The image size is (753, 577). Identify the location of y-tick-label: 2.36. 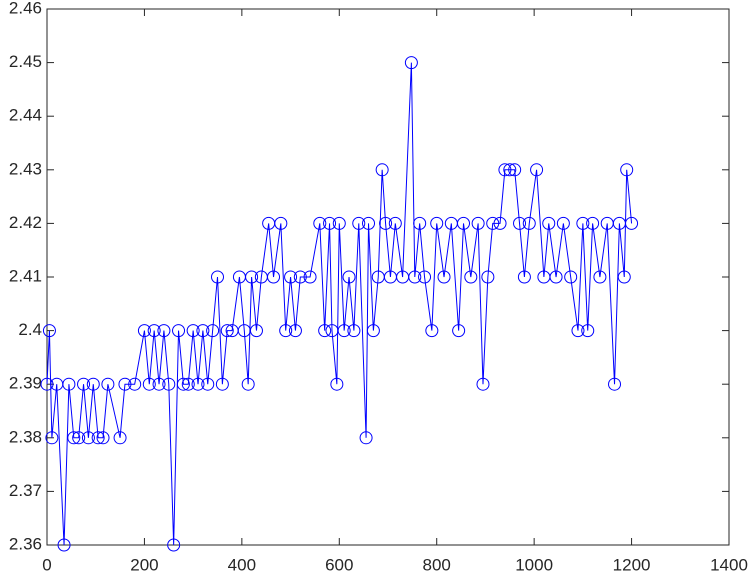
(25, 543).